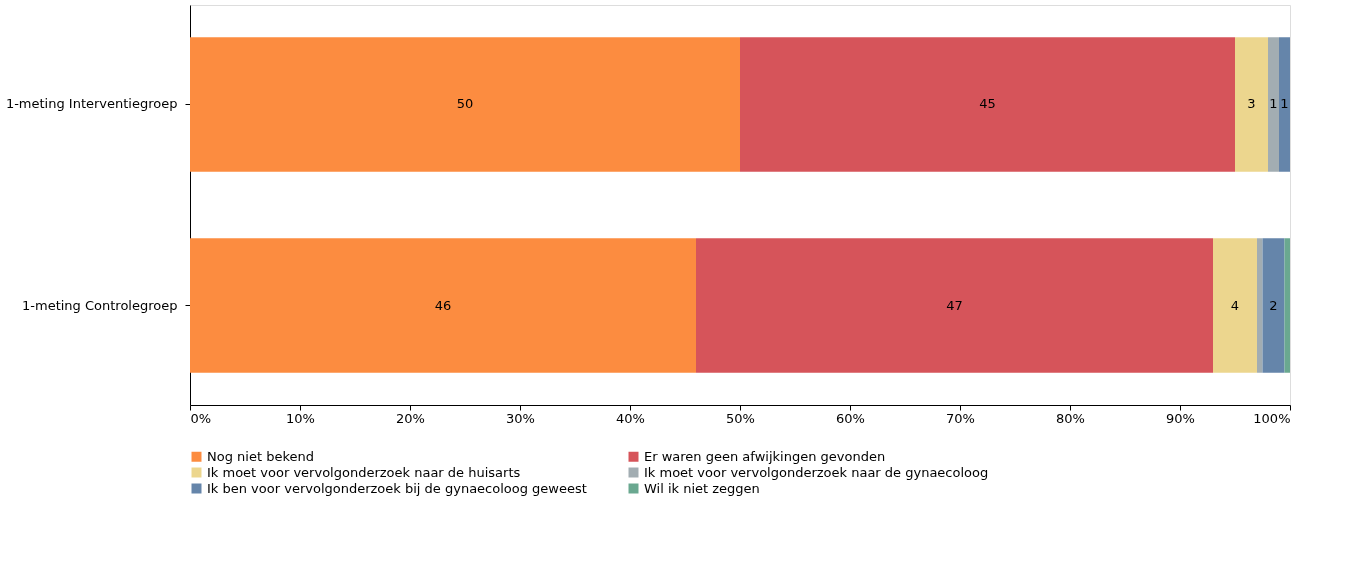 This screenshot has width=1370, height=586. I want to click on data-label: 3, so click(1251, 104).